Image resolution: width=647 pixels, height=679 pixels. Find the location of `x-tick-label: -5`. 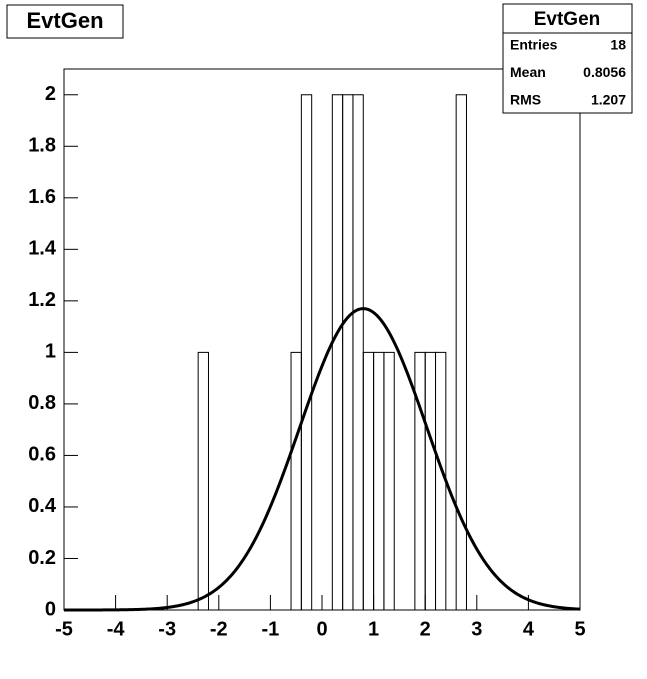

x-tick-label: -5 is located at coordinates (64, 629).